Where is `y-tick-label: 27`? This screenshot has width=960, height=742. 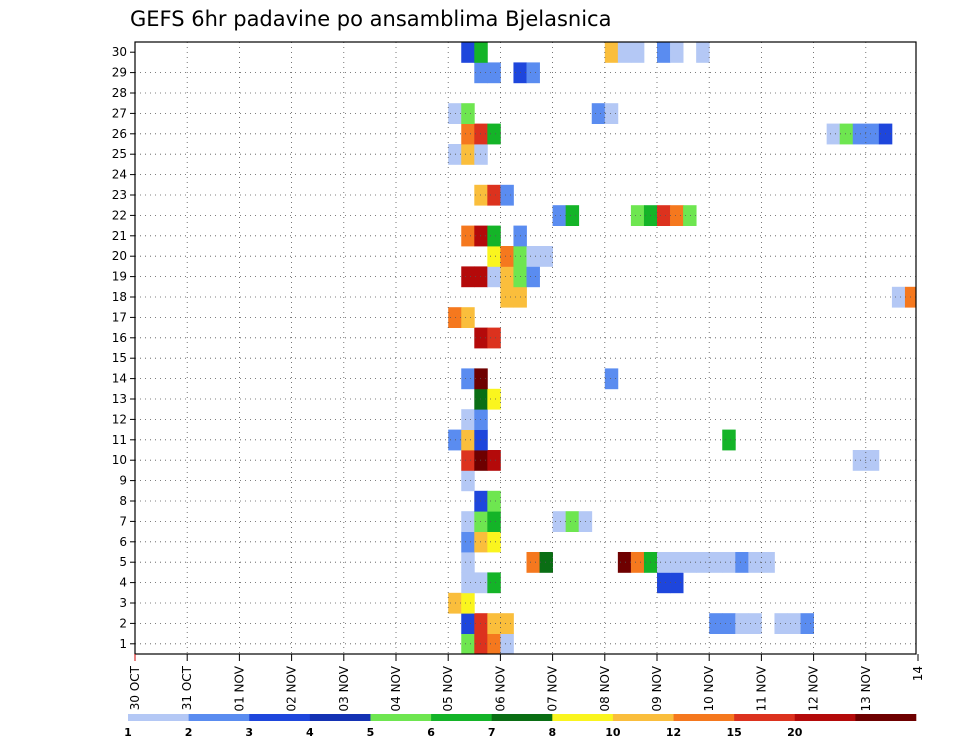 y-tick-label: 27 is located at coordinates (119, 113).